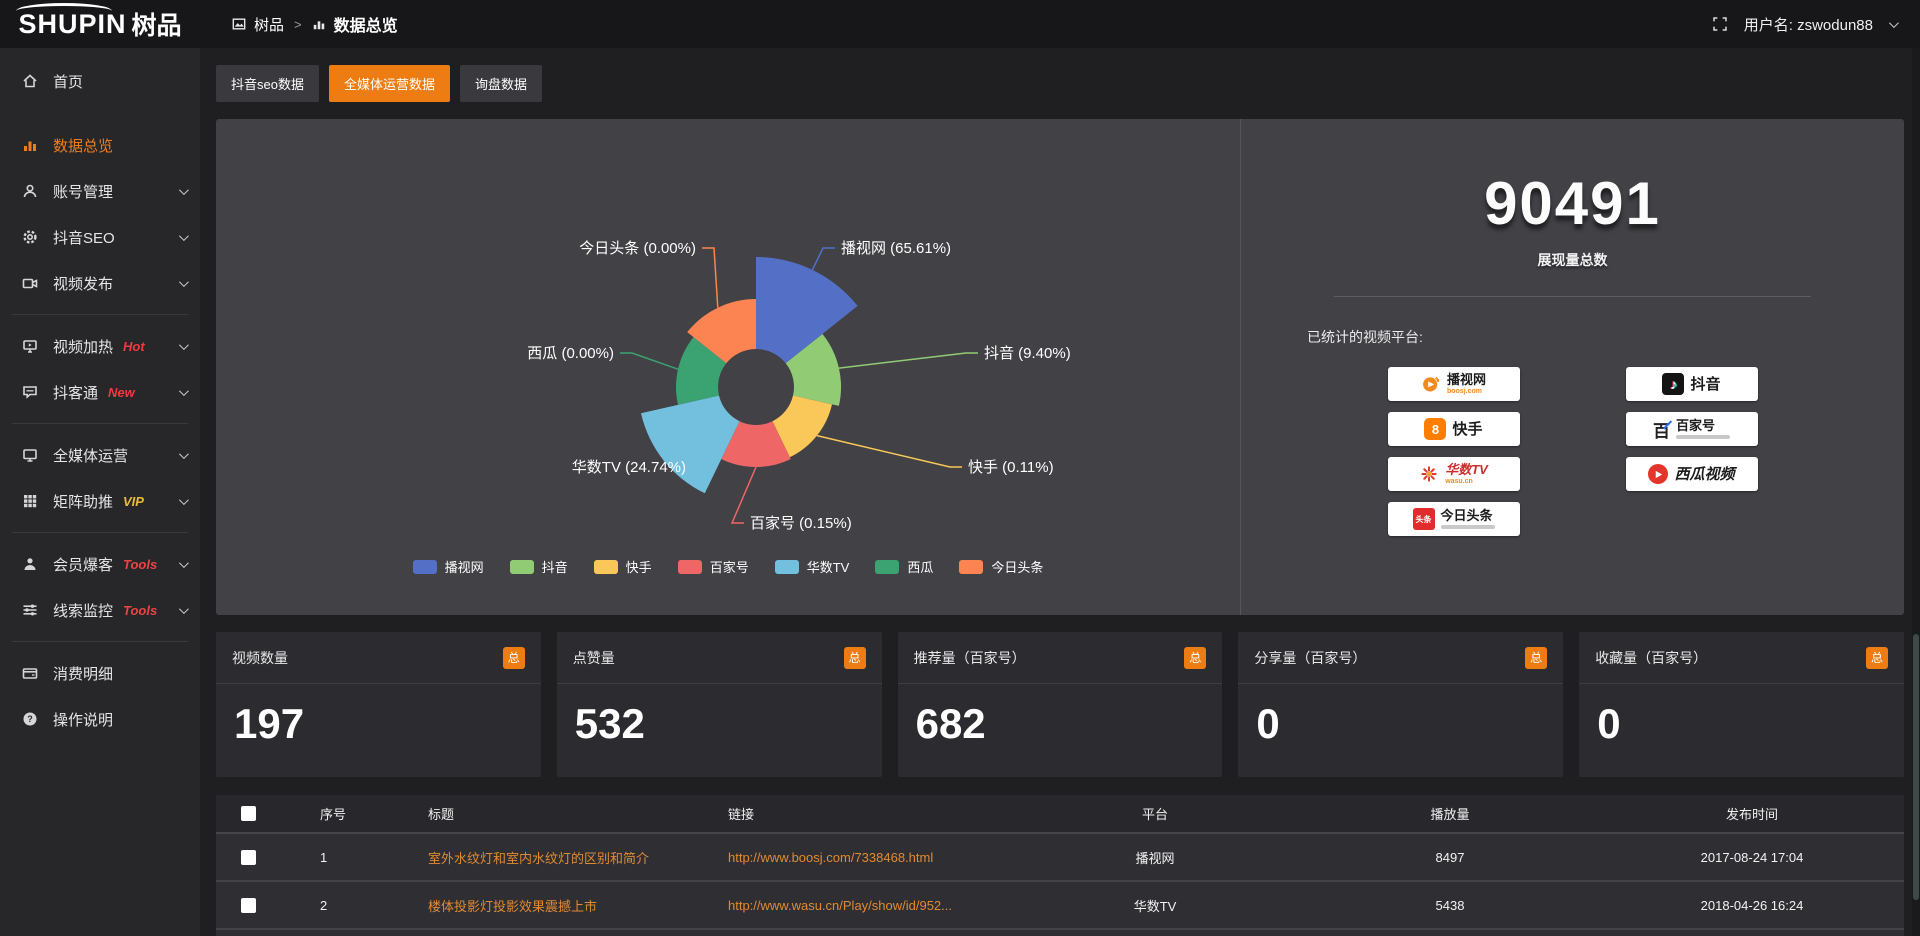  I want to click on sidebar-item-data-overview: 数据总览, so click(100, 145).